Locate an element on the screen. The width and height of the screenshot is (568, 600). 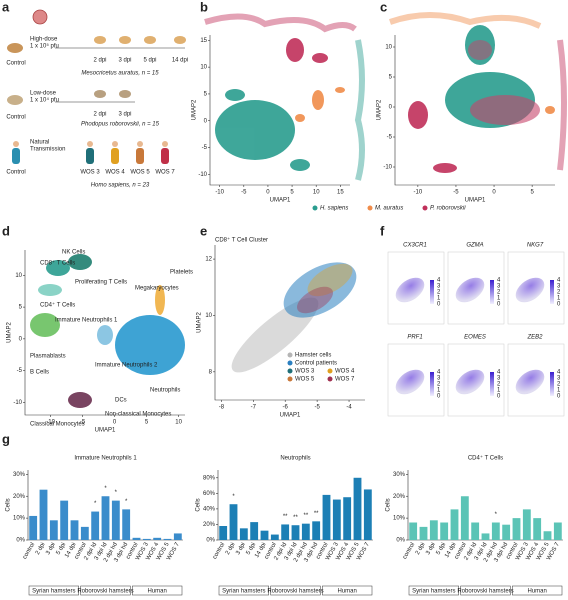
legend-label: Control patients is located at coordinates (316, 364).